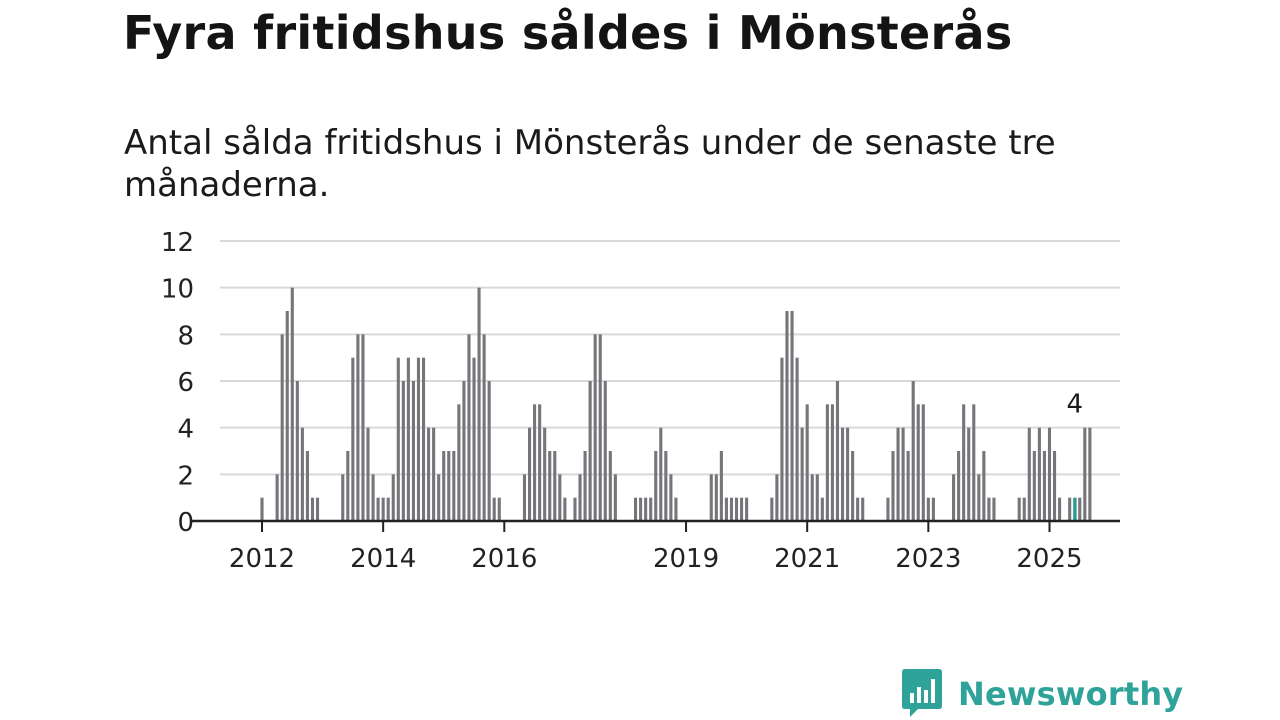 This screenshot has width=1280, height=720. What do you see at coordinates (383, 559) in the screenshot?
I see `x-tick-label: 2014` at bounding box center [383, 559].